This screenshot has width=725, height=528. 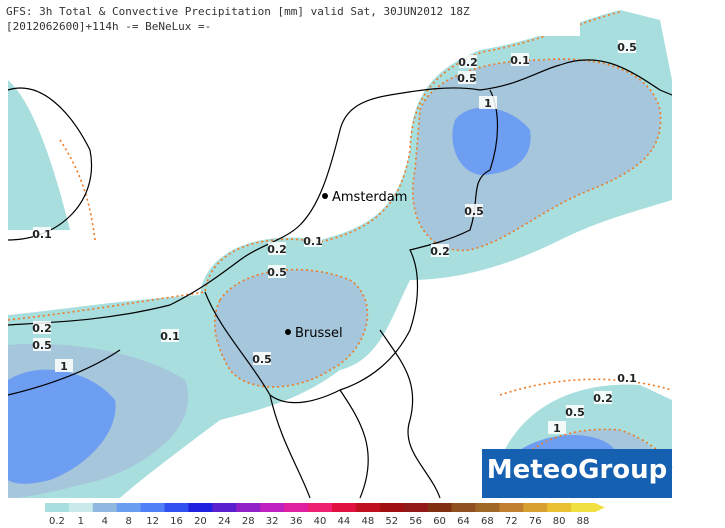 I want to click on logo-box, so click(x=577, y=473).